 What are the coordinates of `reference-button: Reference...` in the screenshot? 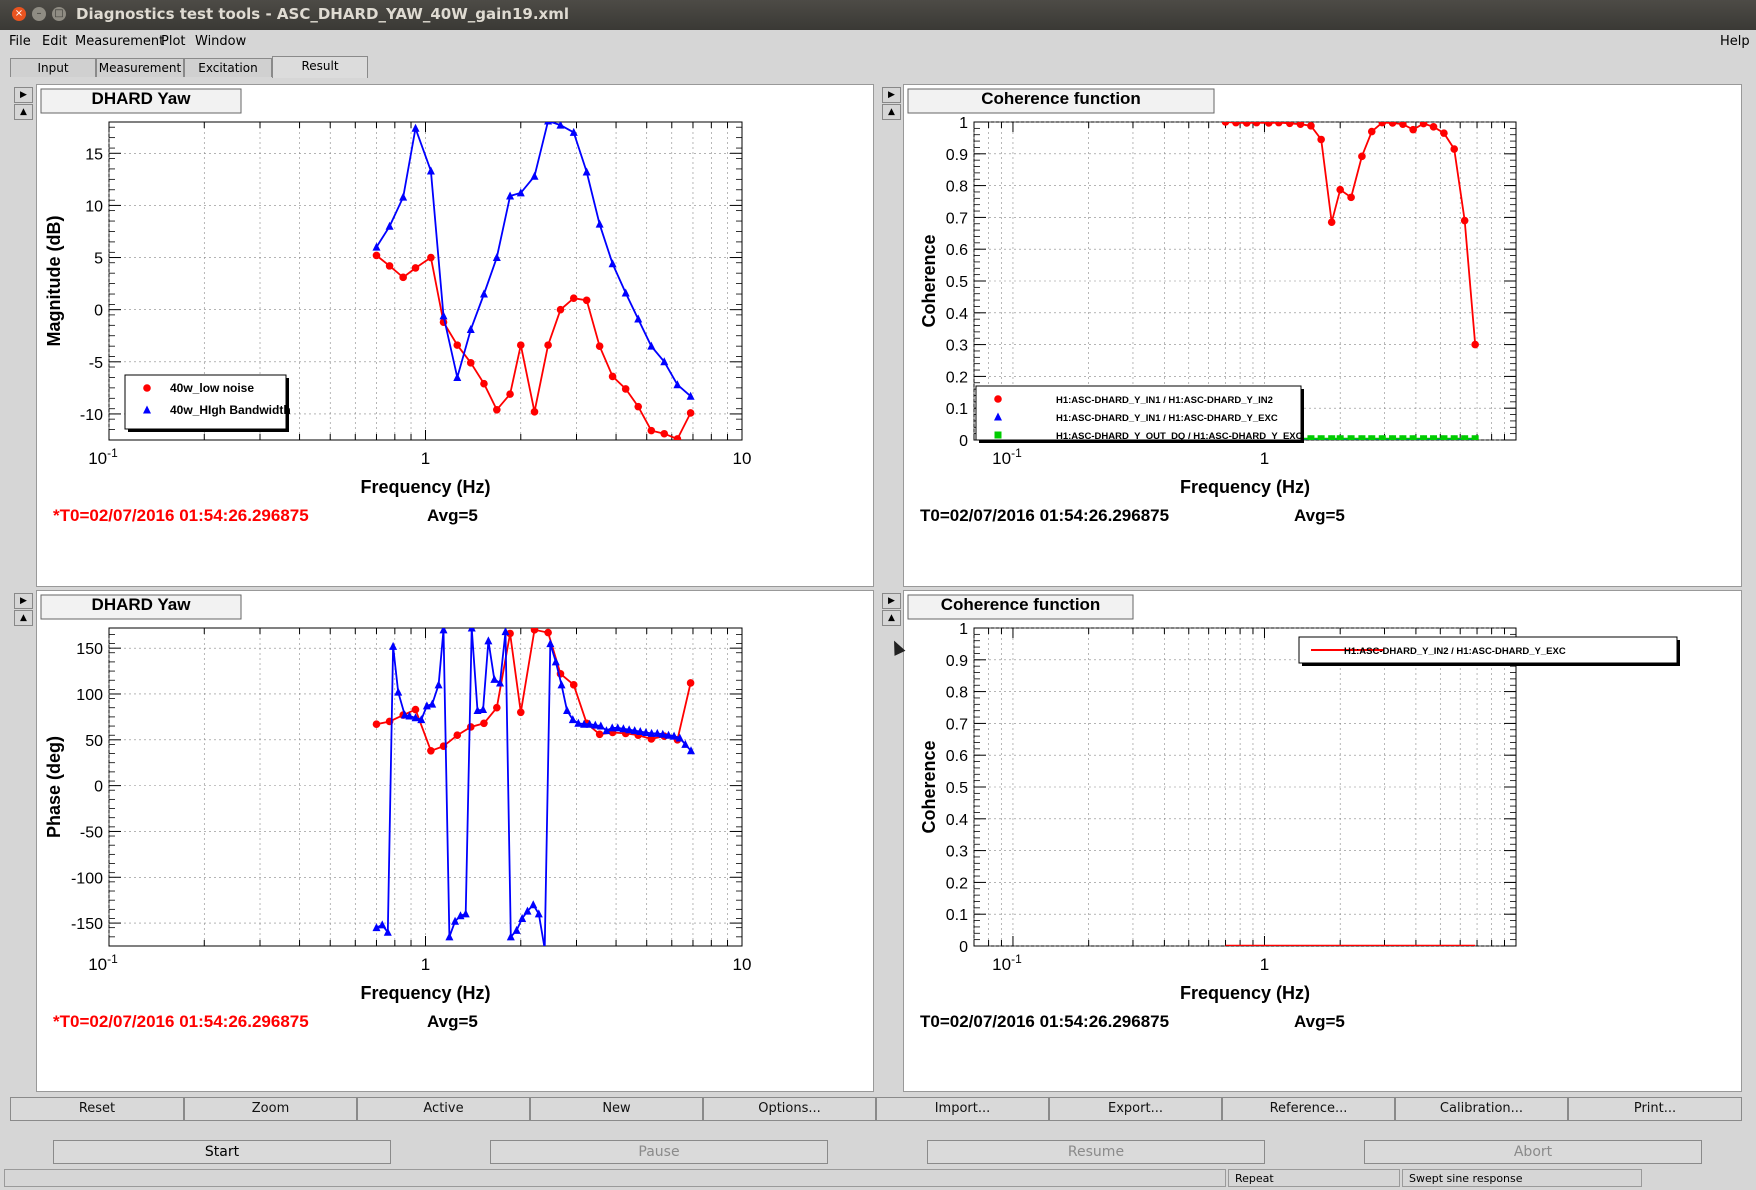 It's located at (1308, 1109).